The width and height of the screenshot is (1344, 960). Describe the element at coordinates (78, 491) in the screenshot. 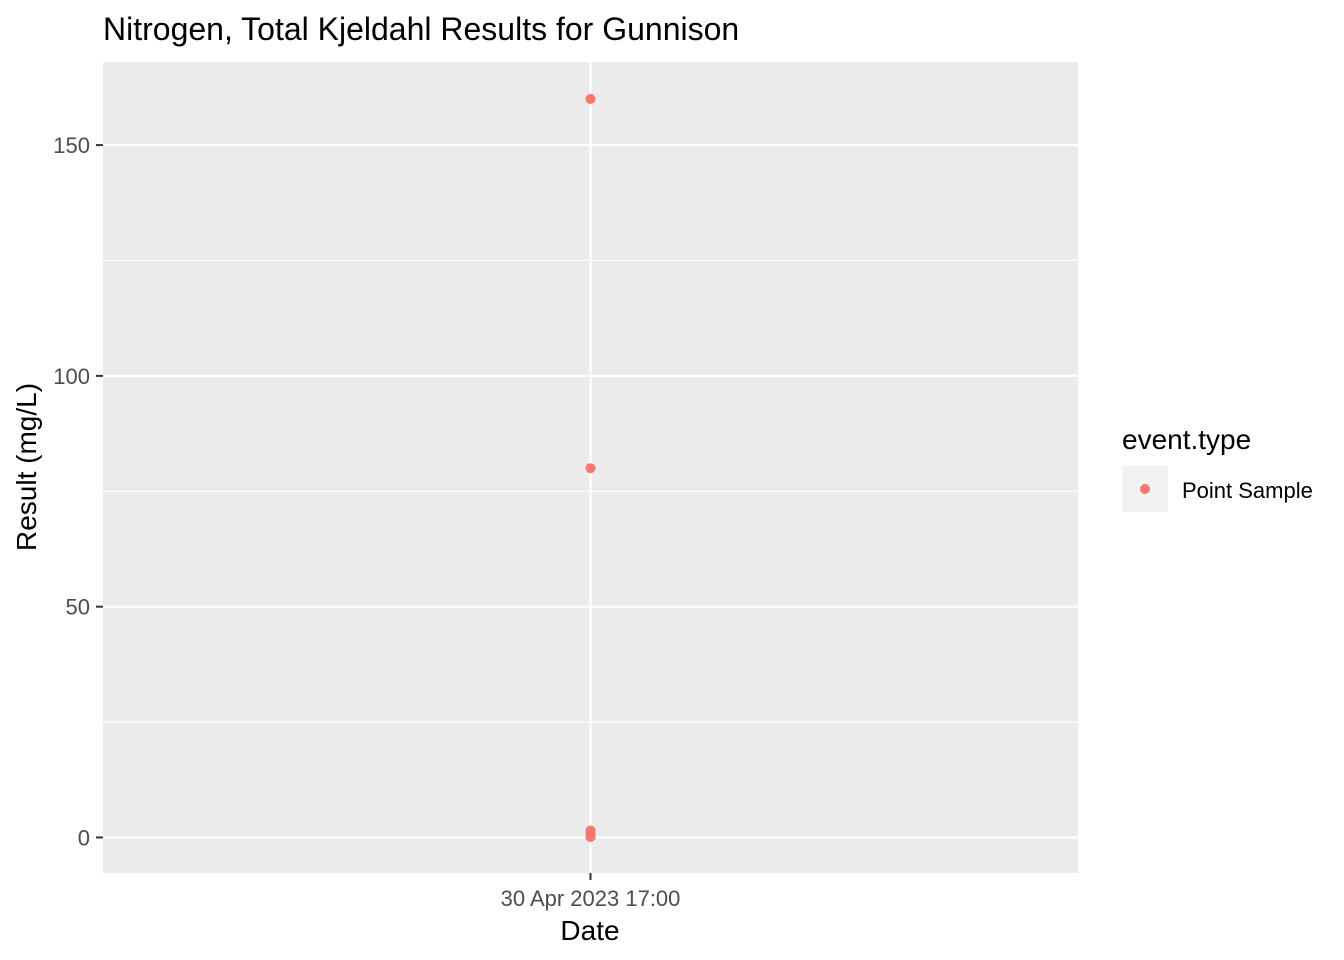

I see `y-axis: 0 50 100 150` at that location.